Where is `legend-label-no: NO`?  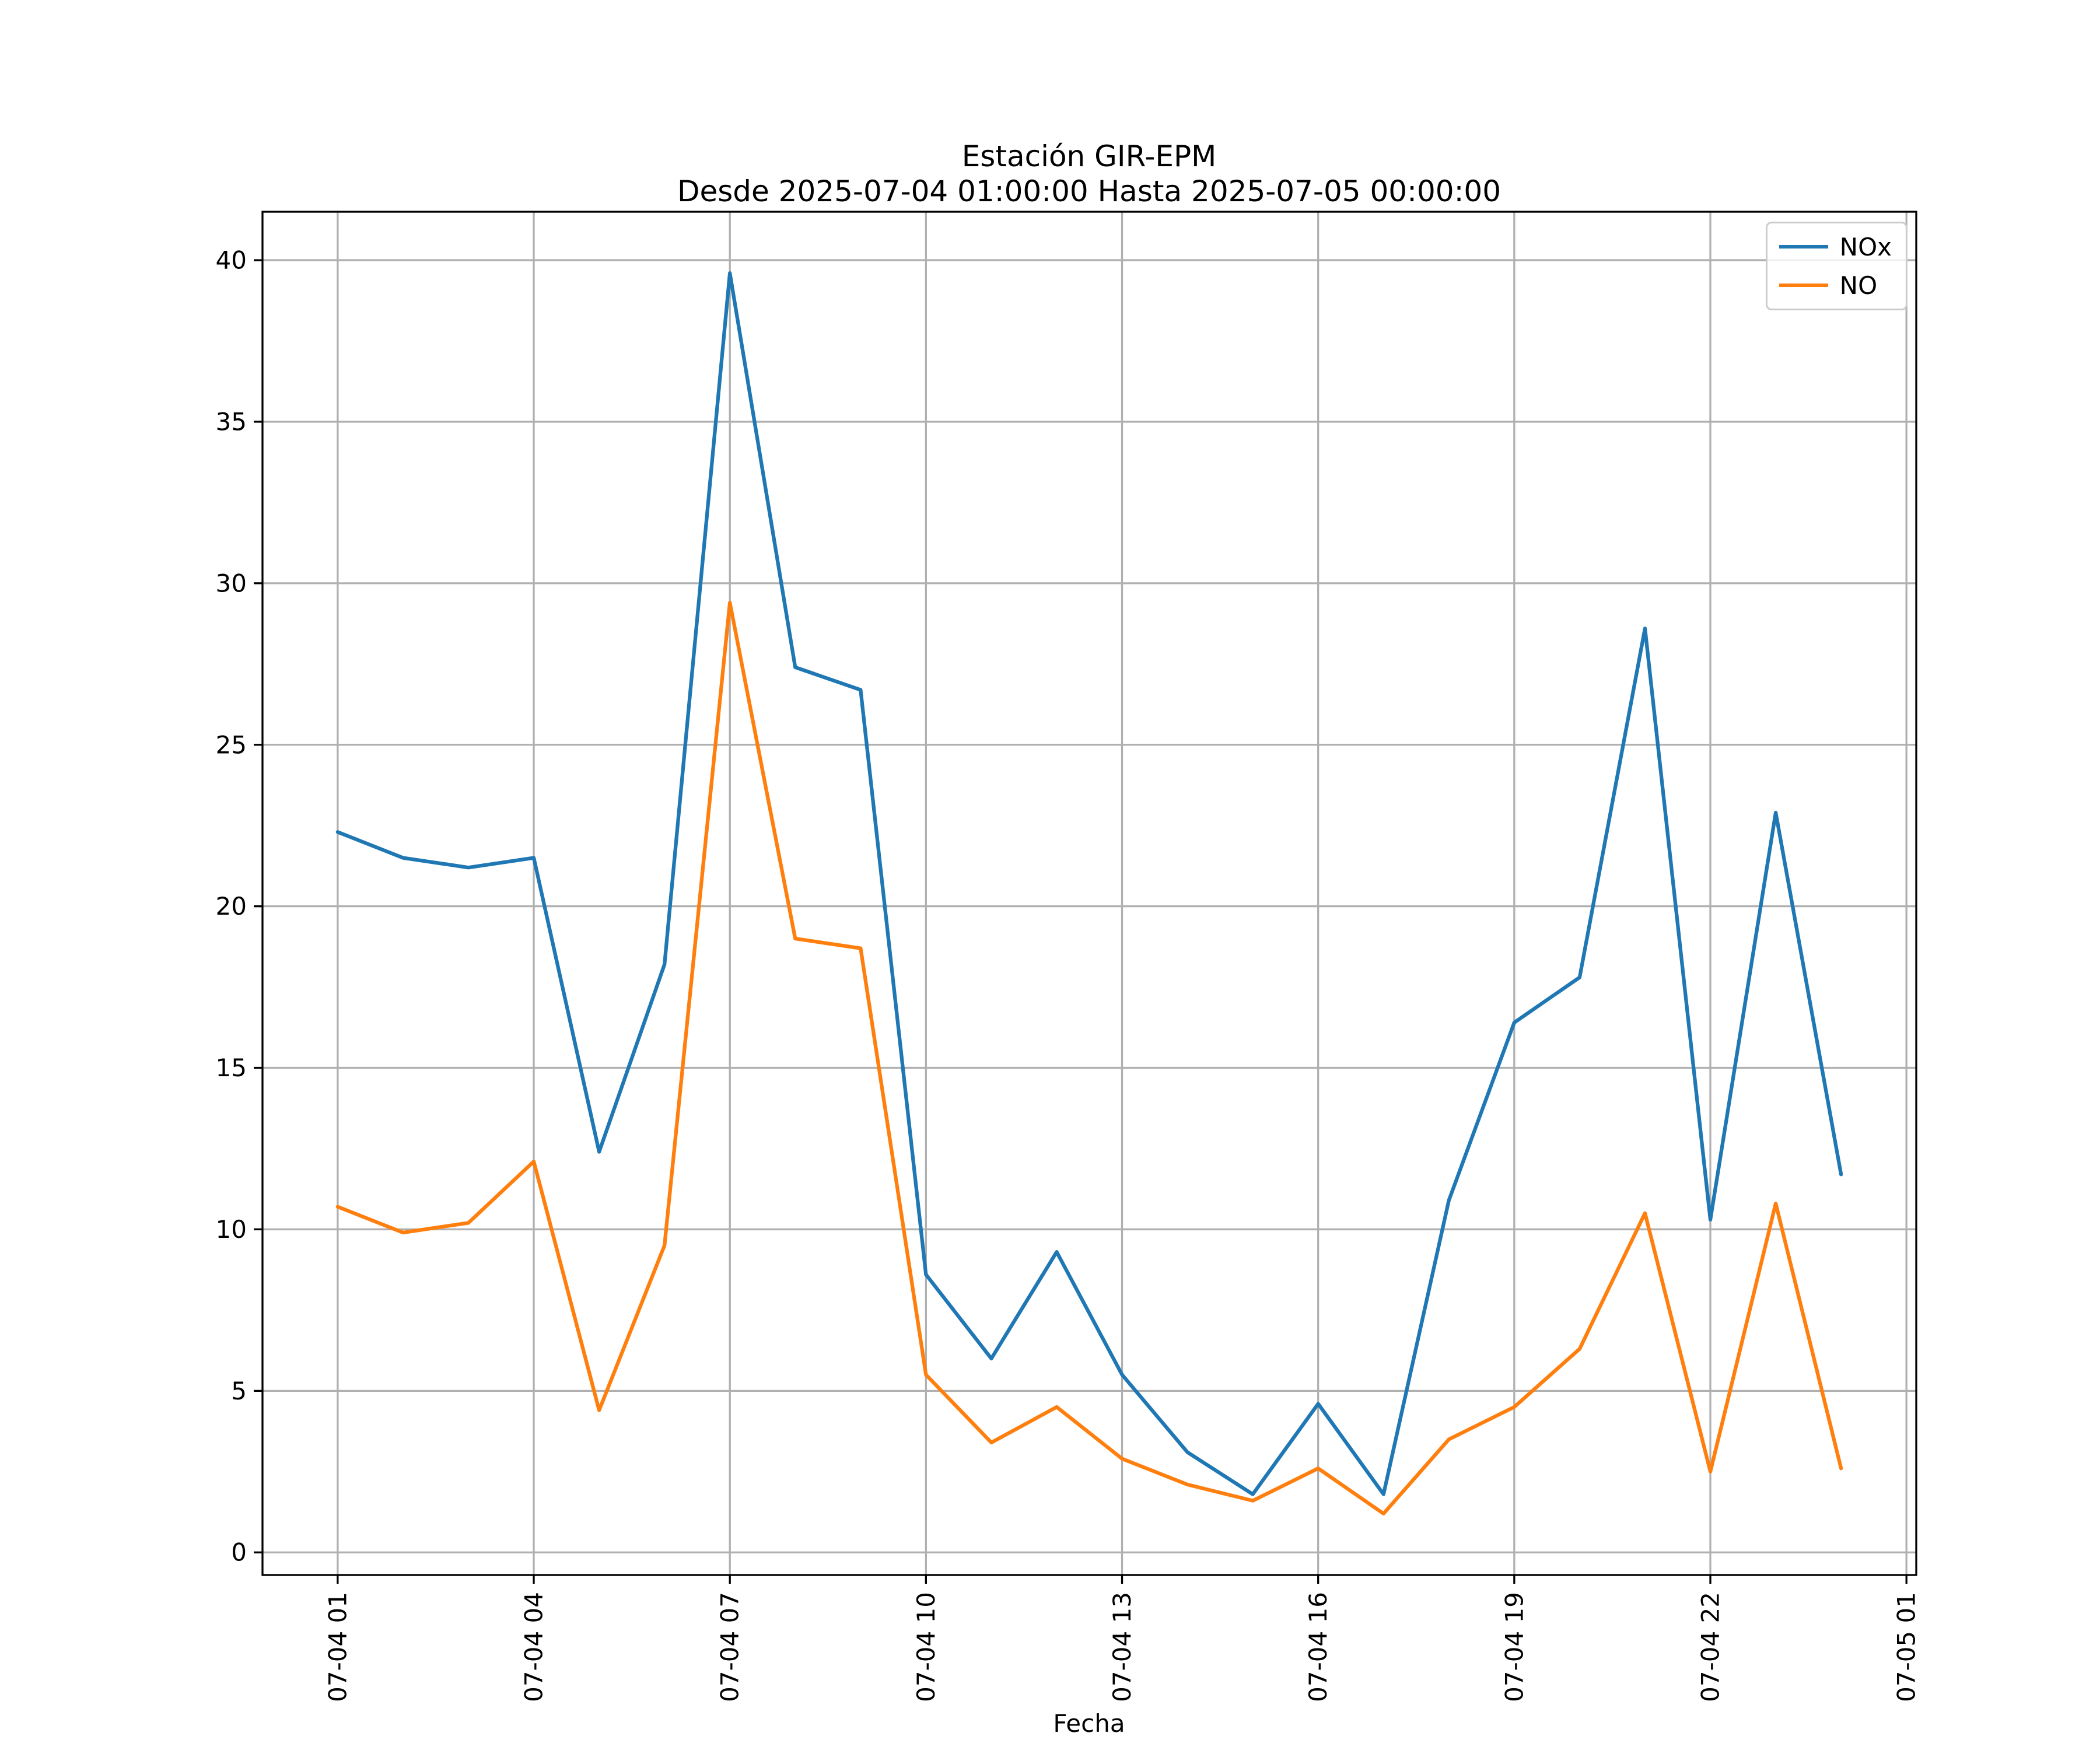 legend-label-no: NO is located at coordinates (1859, 285).